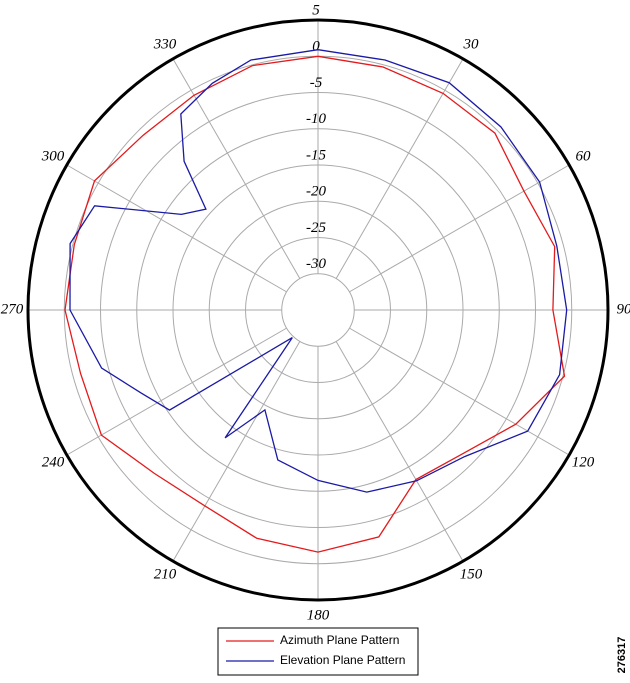 Image resolution: width=630 pixels, height=683 pixels. Describe the element at coordinates (316, 10) in the screenshot. I see `r-tick-label: 5` at that location.